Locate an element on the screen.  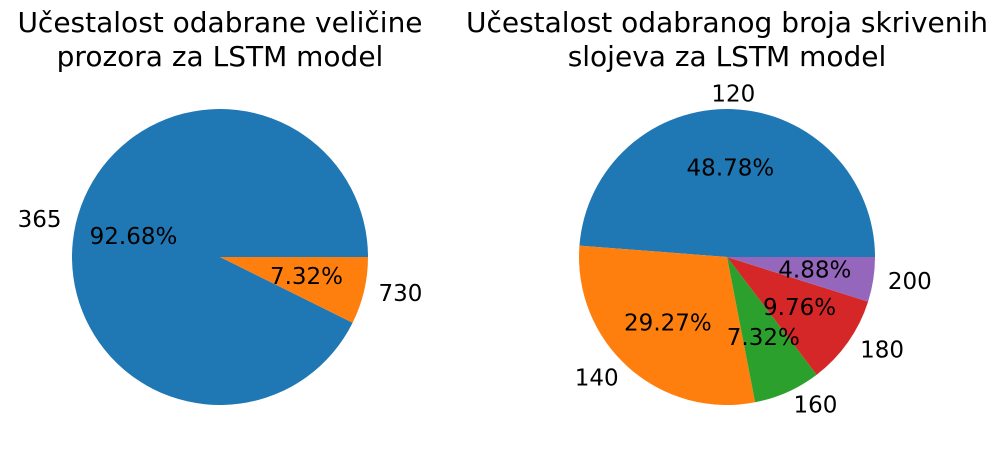
pie-category-label: 160 is located at coordinates (816, 406).